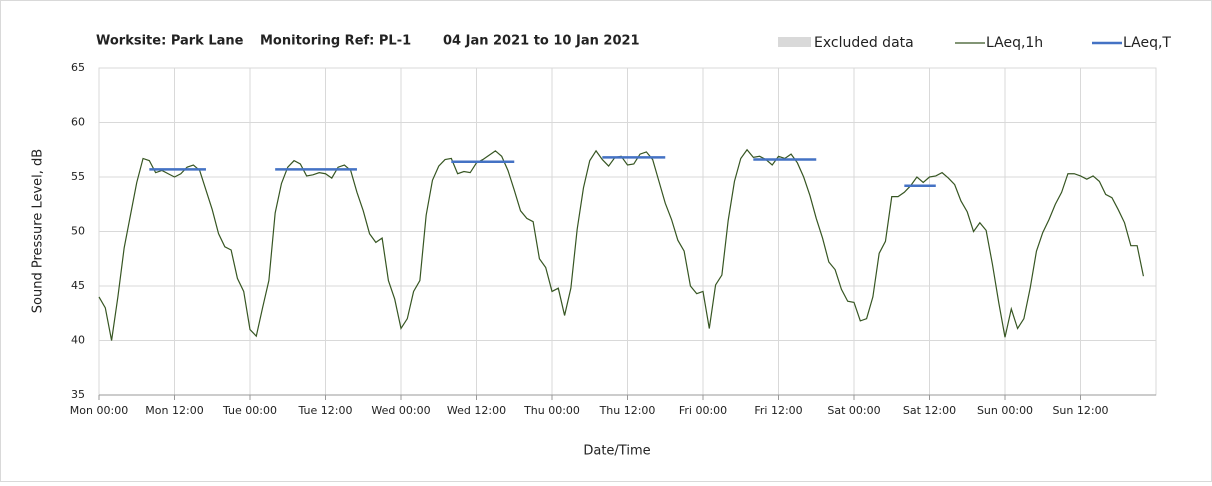  What do you see at coordinates (1080, 410) in the screenshot?
I see `x-tick-label: Sun 12:00` at bounding box center [1080, 410].